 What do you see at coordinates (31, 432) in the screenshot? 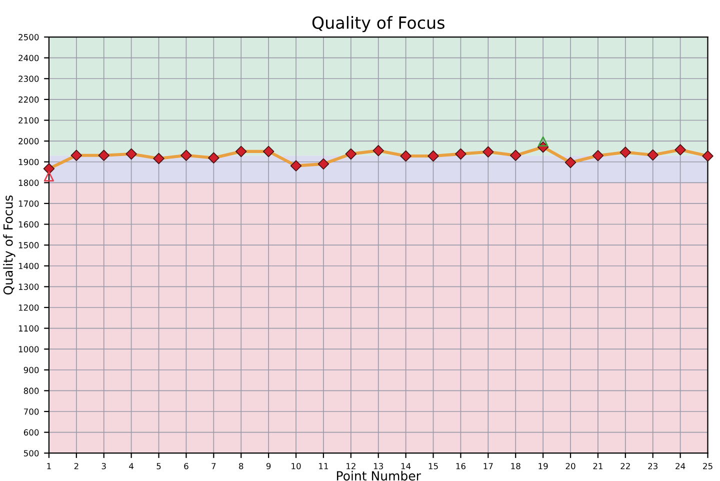
I see `y-tick-label: 600` at bounding box center [31, 432].